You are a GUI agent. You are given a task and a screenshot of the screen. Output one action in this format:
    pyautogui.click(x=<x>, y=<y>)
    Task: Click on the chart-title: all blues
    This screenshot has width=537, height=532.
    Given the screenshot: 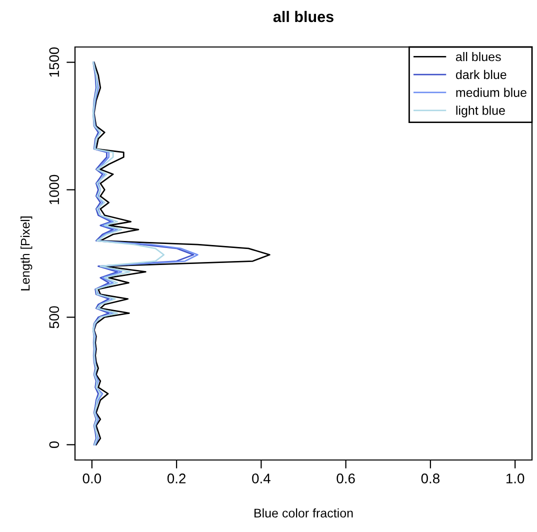 What is the action you would take?
    pyautogui.click(x=303, y=16)
    